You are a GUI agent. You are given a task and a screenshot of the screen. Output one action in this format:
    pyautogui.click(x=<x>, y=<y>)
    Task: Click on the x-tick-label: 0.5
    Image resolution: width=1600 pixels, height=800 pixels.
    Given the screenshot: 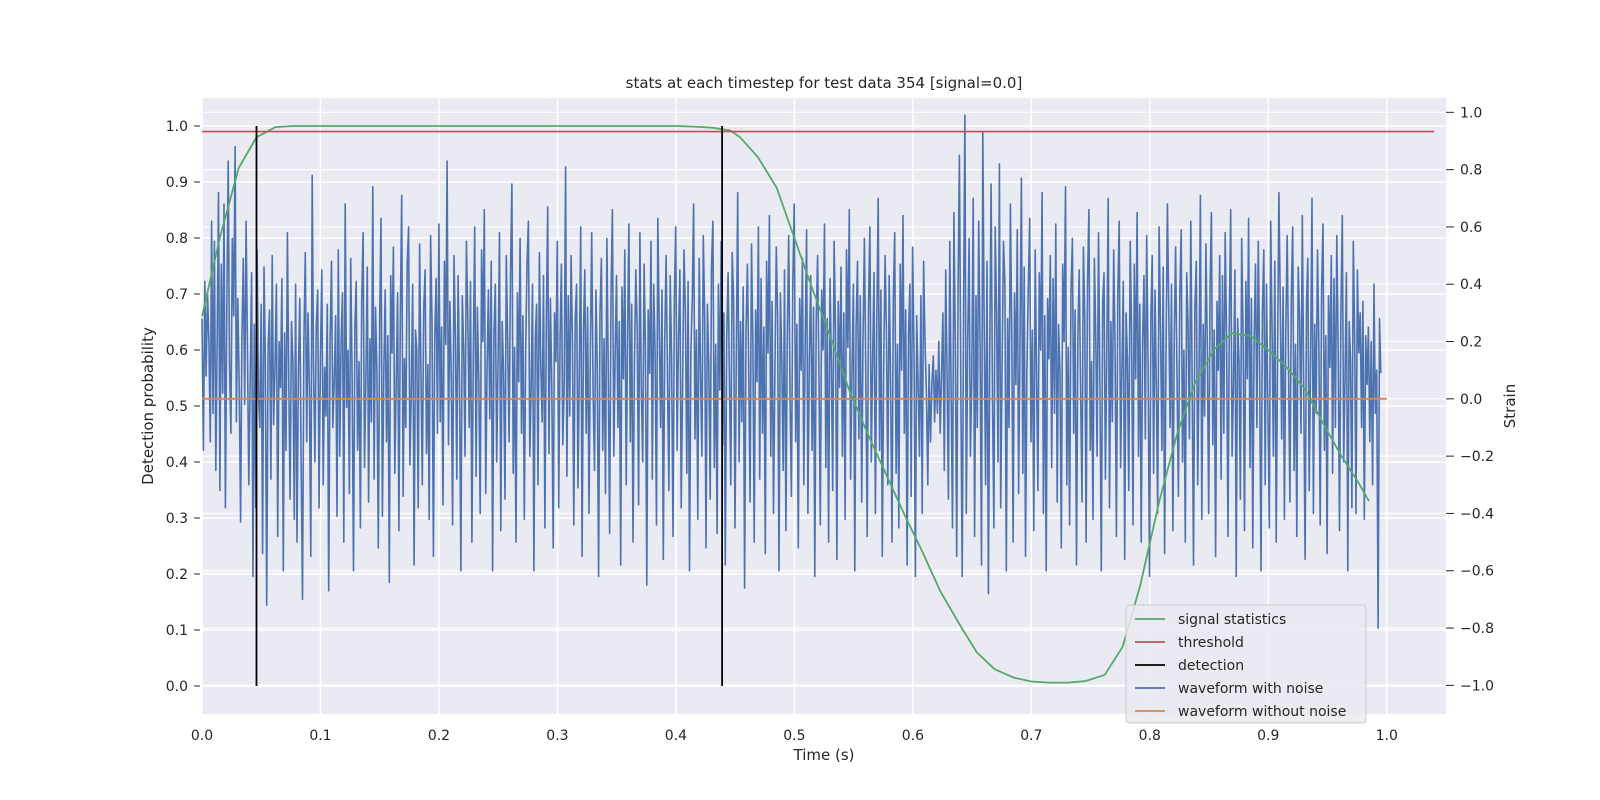 What is the action you would take?
    pyautogui.click(x=794, y=736)
    